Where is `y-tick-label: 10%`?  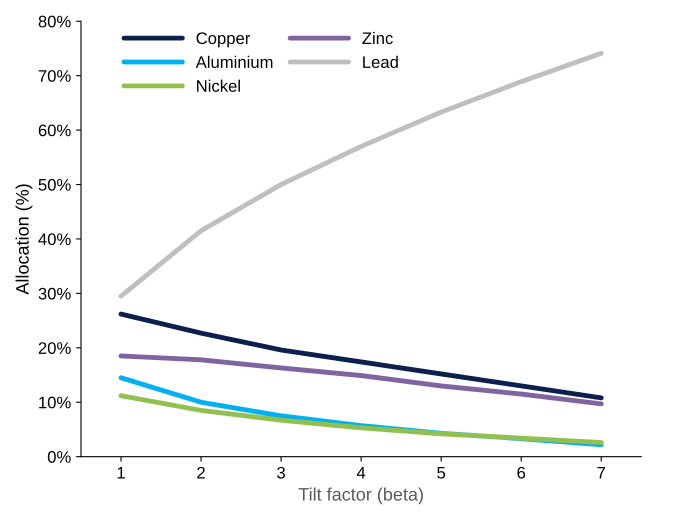 y-tick-label: 10% is located at coordinates (55, 402).